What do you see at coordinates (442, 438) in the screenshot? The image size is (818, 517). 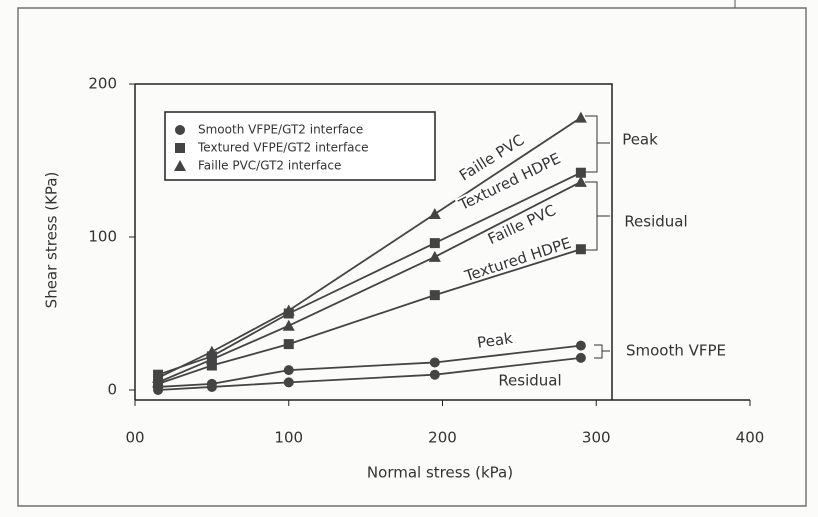 I see `x-tick-label: 200` at bounding box center [442, 438].